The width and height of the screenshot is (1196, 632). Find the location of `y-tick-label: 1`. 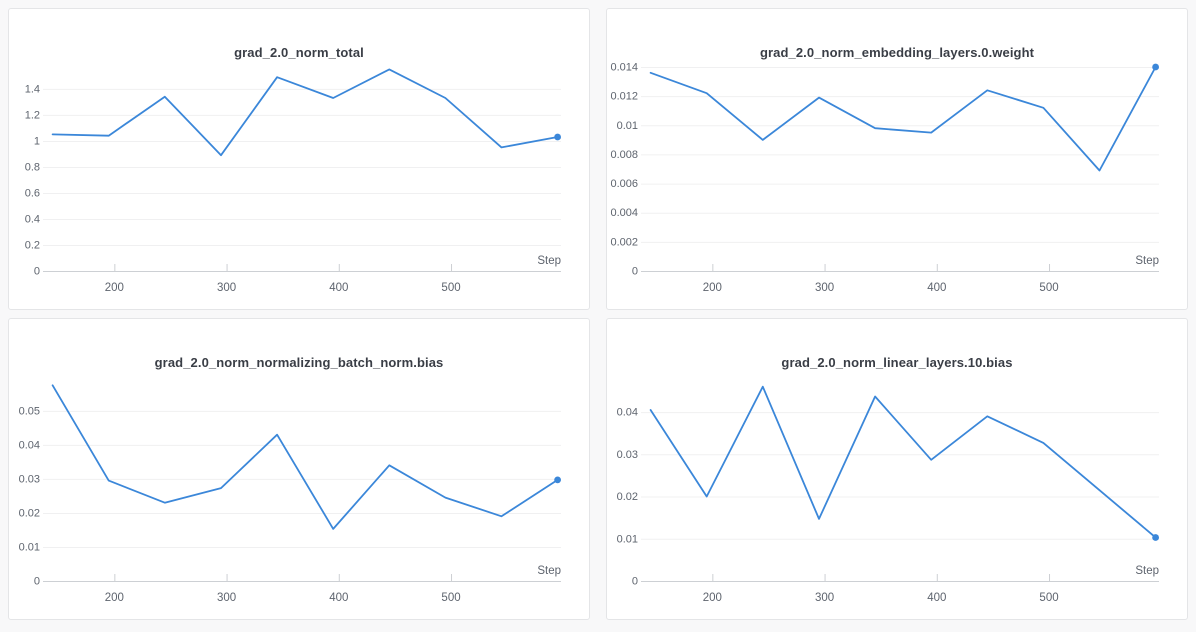

y-tick-label: 1 is located at coordinates (37, 141).